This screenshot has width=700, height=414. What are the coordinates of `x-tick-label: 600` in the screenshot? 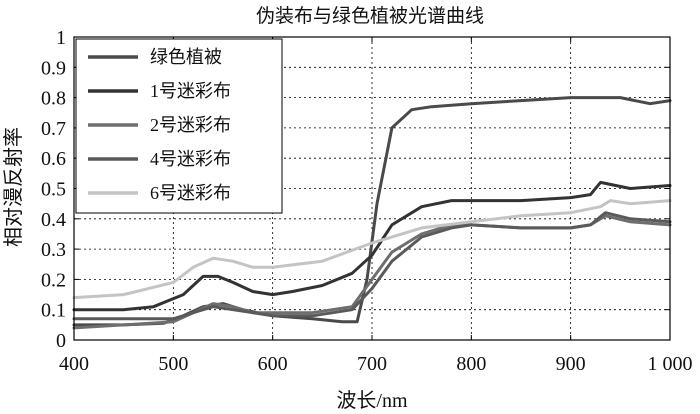 It's located at (273, 364).